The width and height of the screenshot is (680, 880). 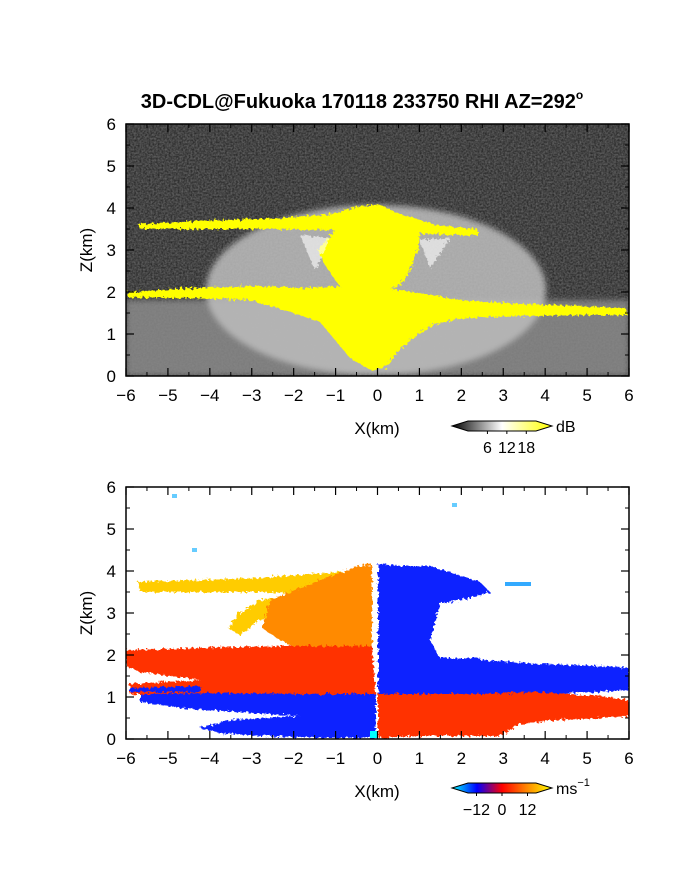 What do you see at coordinates (503, 715) in the screenshot?
I see `right-low-band` at bounding box center [503, 715].